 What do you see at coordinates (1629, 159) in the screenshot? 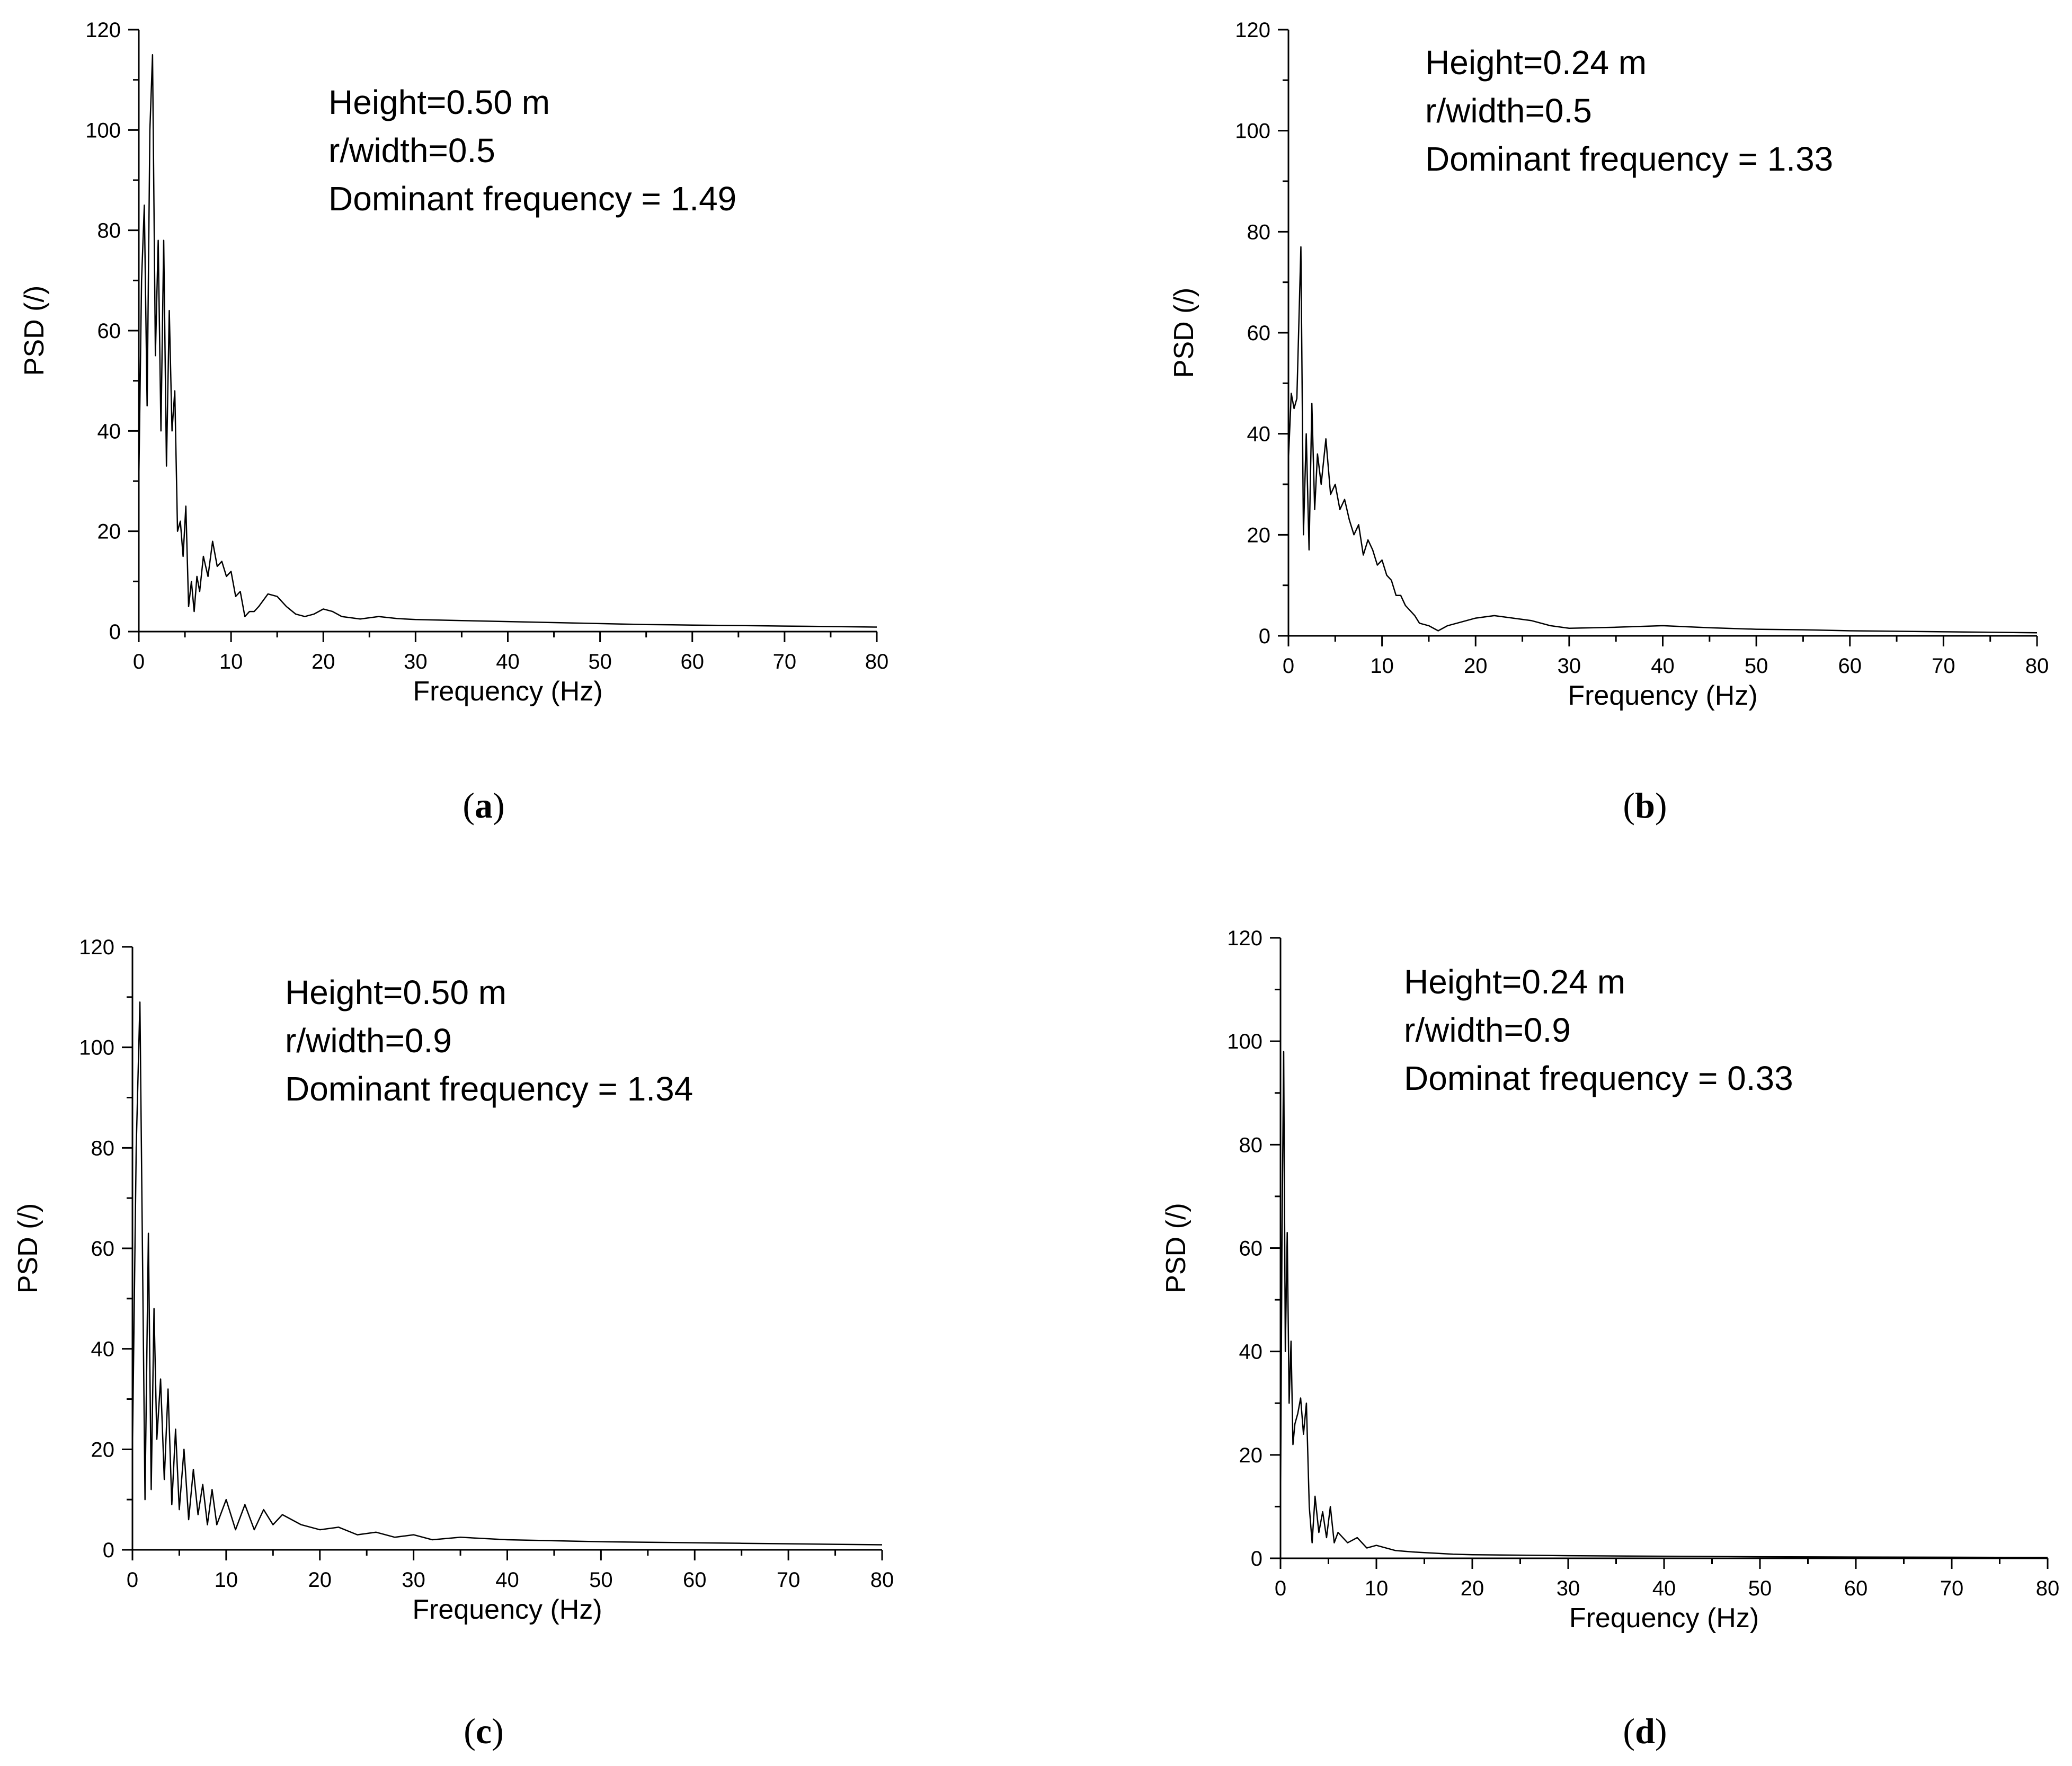
I see `annotation-line: Dominant frequency = 1.33` at bounding box center [1629, 159].